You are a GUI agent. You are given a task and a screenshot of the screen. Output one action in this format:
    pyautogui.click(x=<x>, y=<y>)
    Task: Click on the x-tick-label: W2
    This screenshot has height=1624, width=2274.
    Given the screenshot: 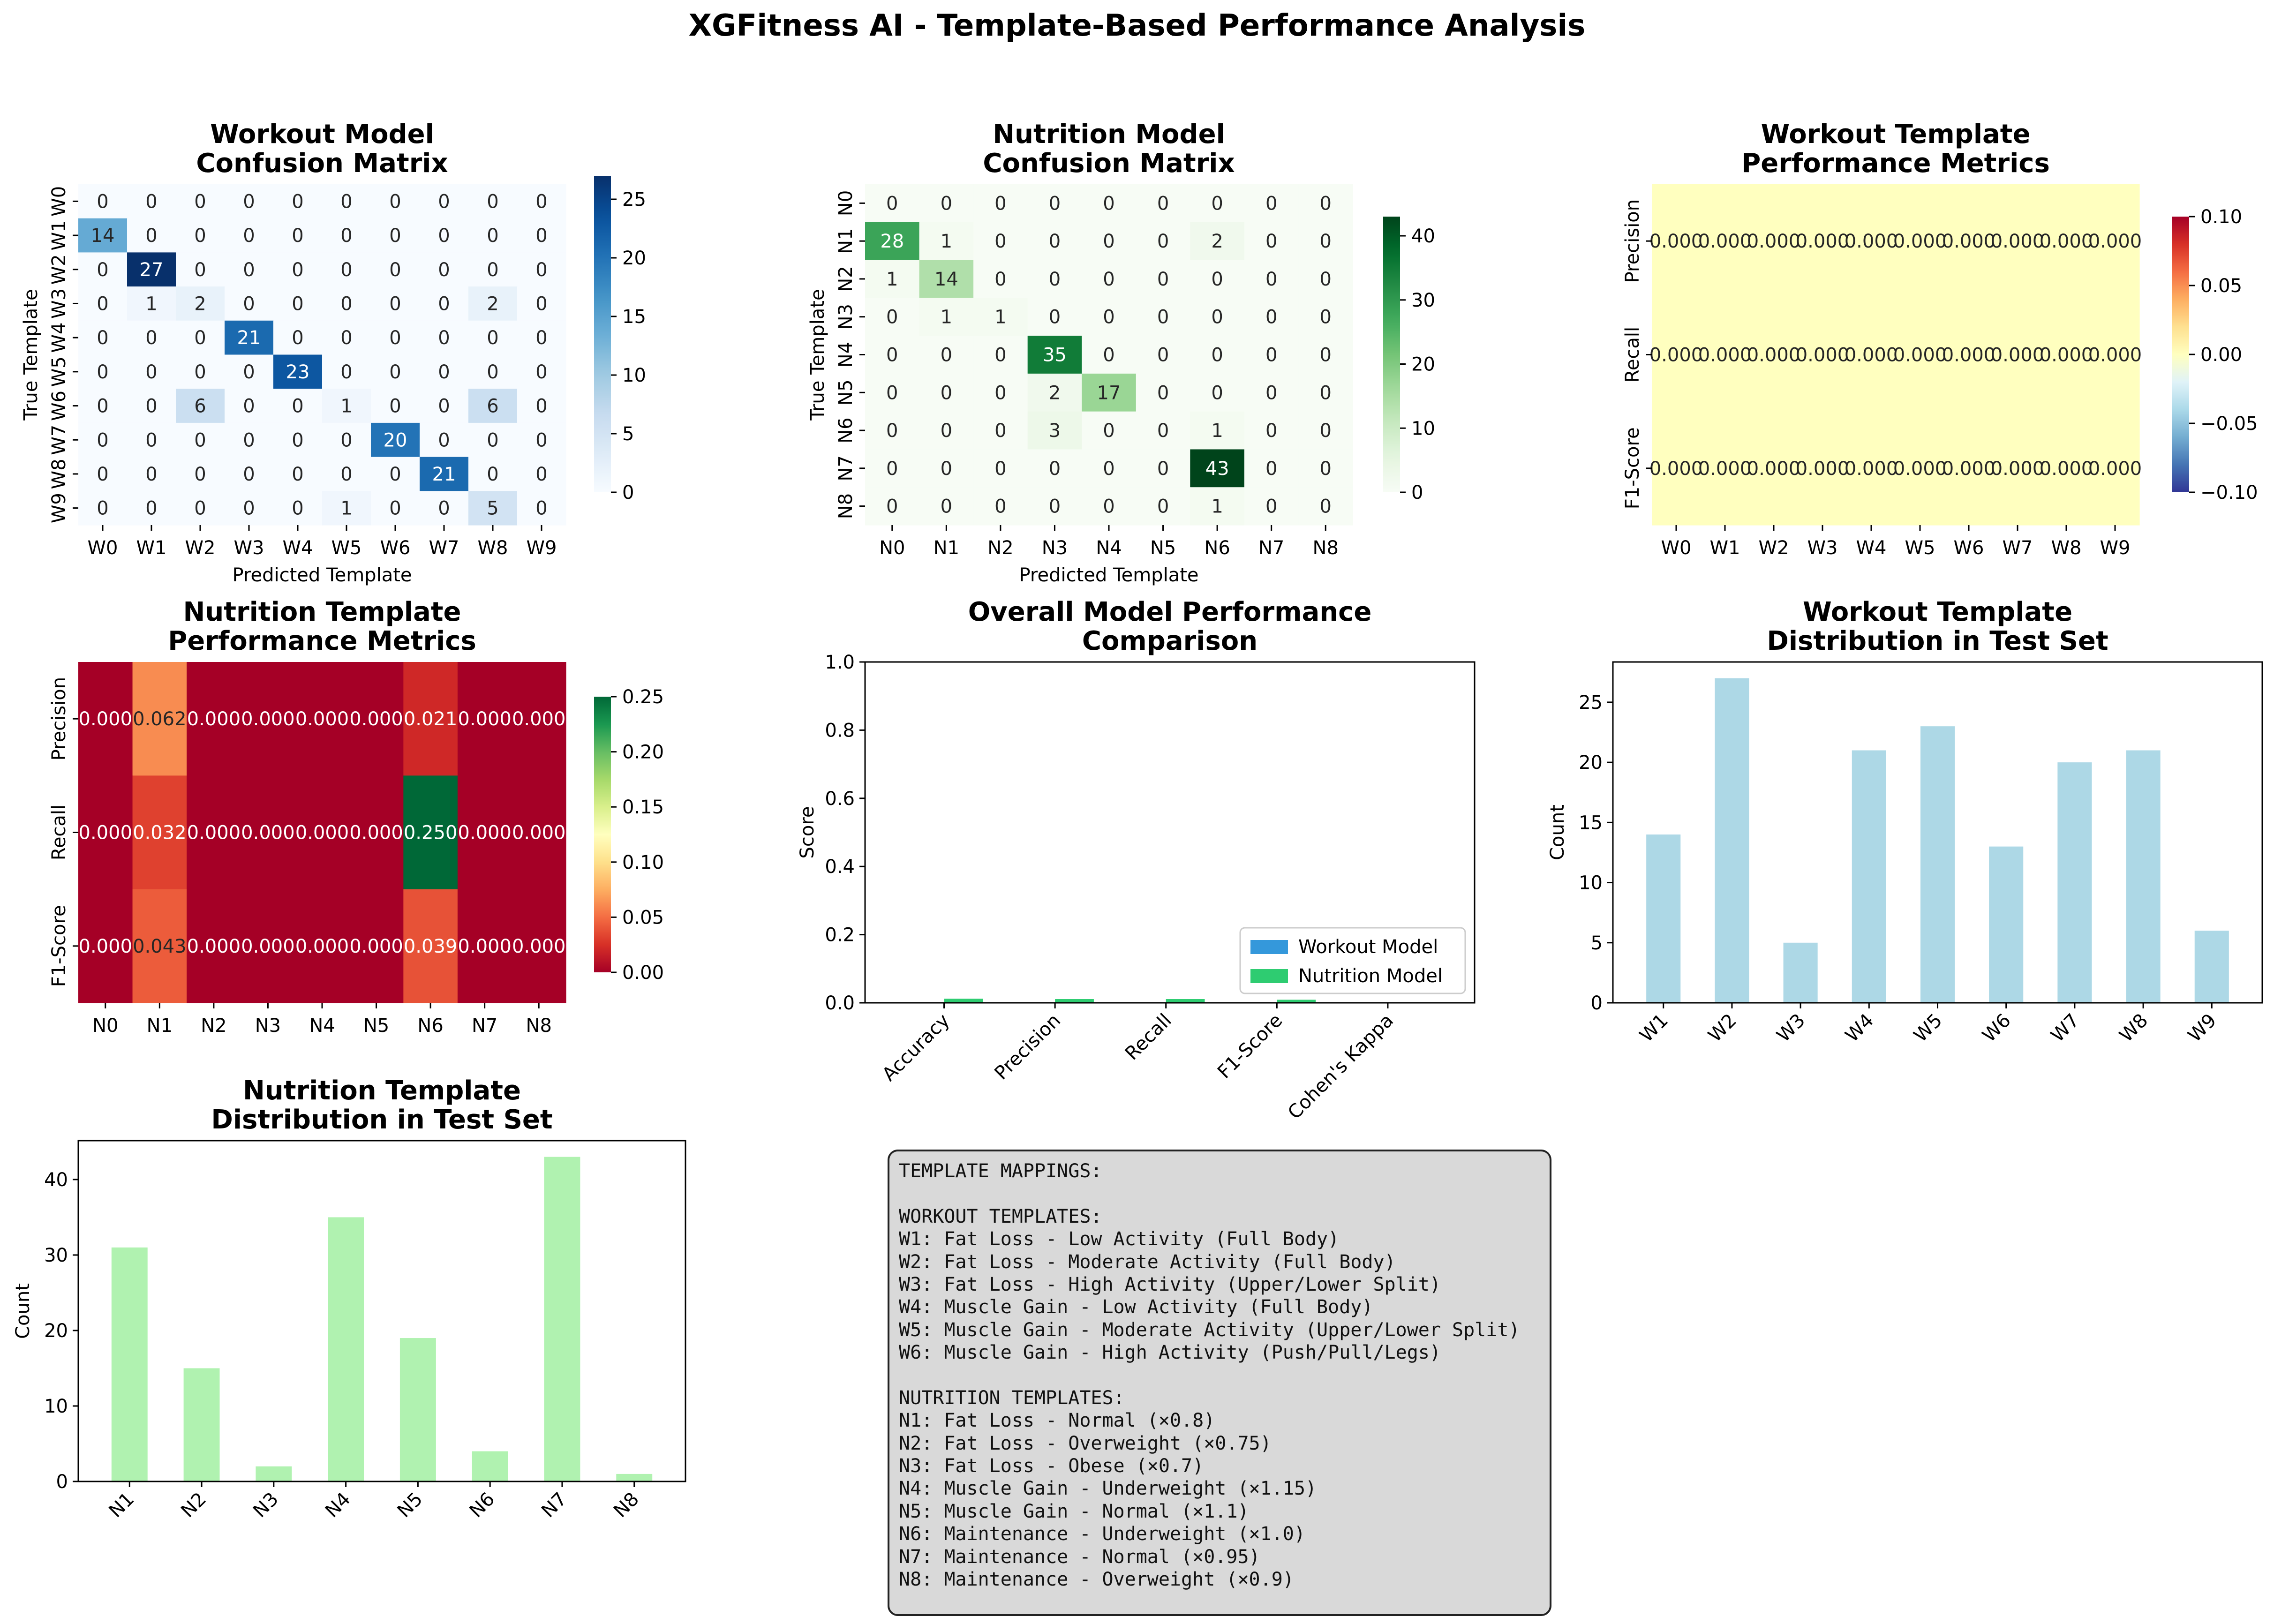 What is the action you would take?
    pyautogui.click(x=1722, y=1028)
    